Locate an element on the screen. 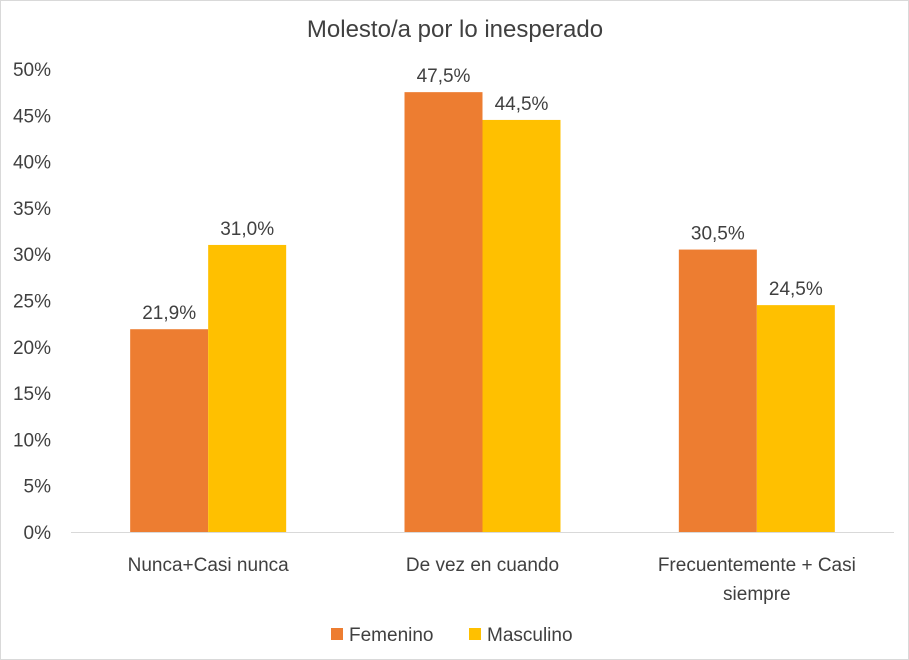  y-tick-label: 15% is located at coordinates (32, 394).